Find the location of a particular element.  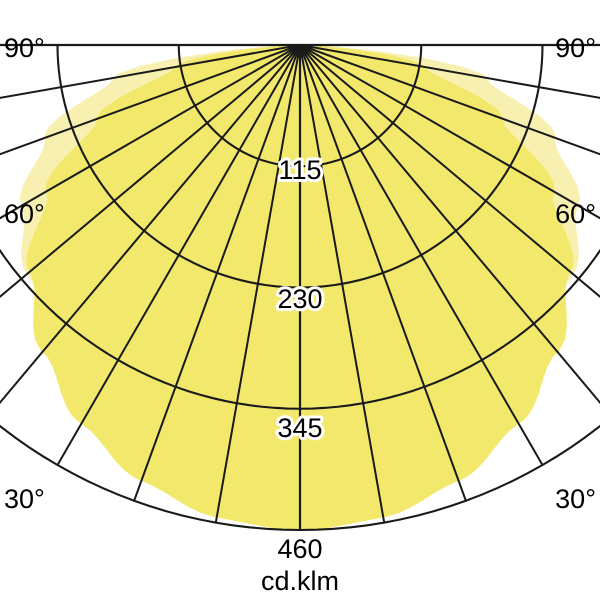

radial-tick-115-group: 115 115 is located at coordinates (299, 170).